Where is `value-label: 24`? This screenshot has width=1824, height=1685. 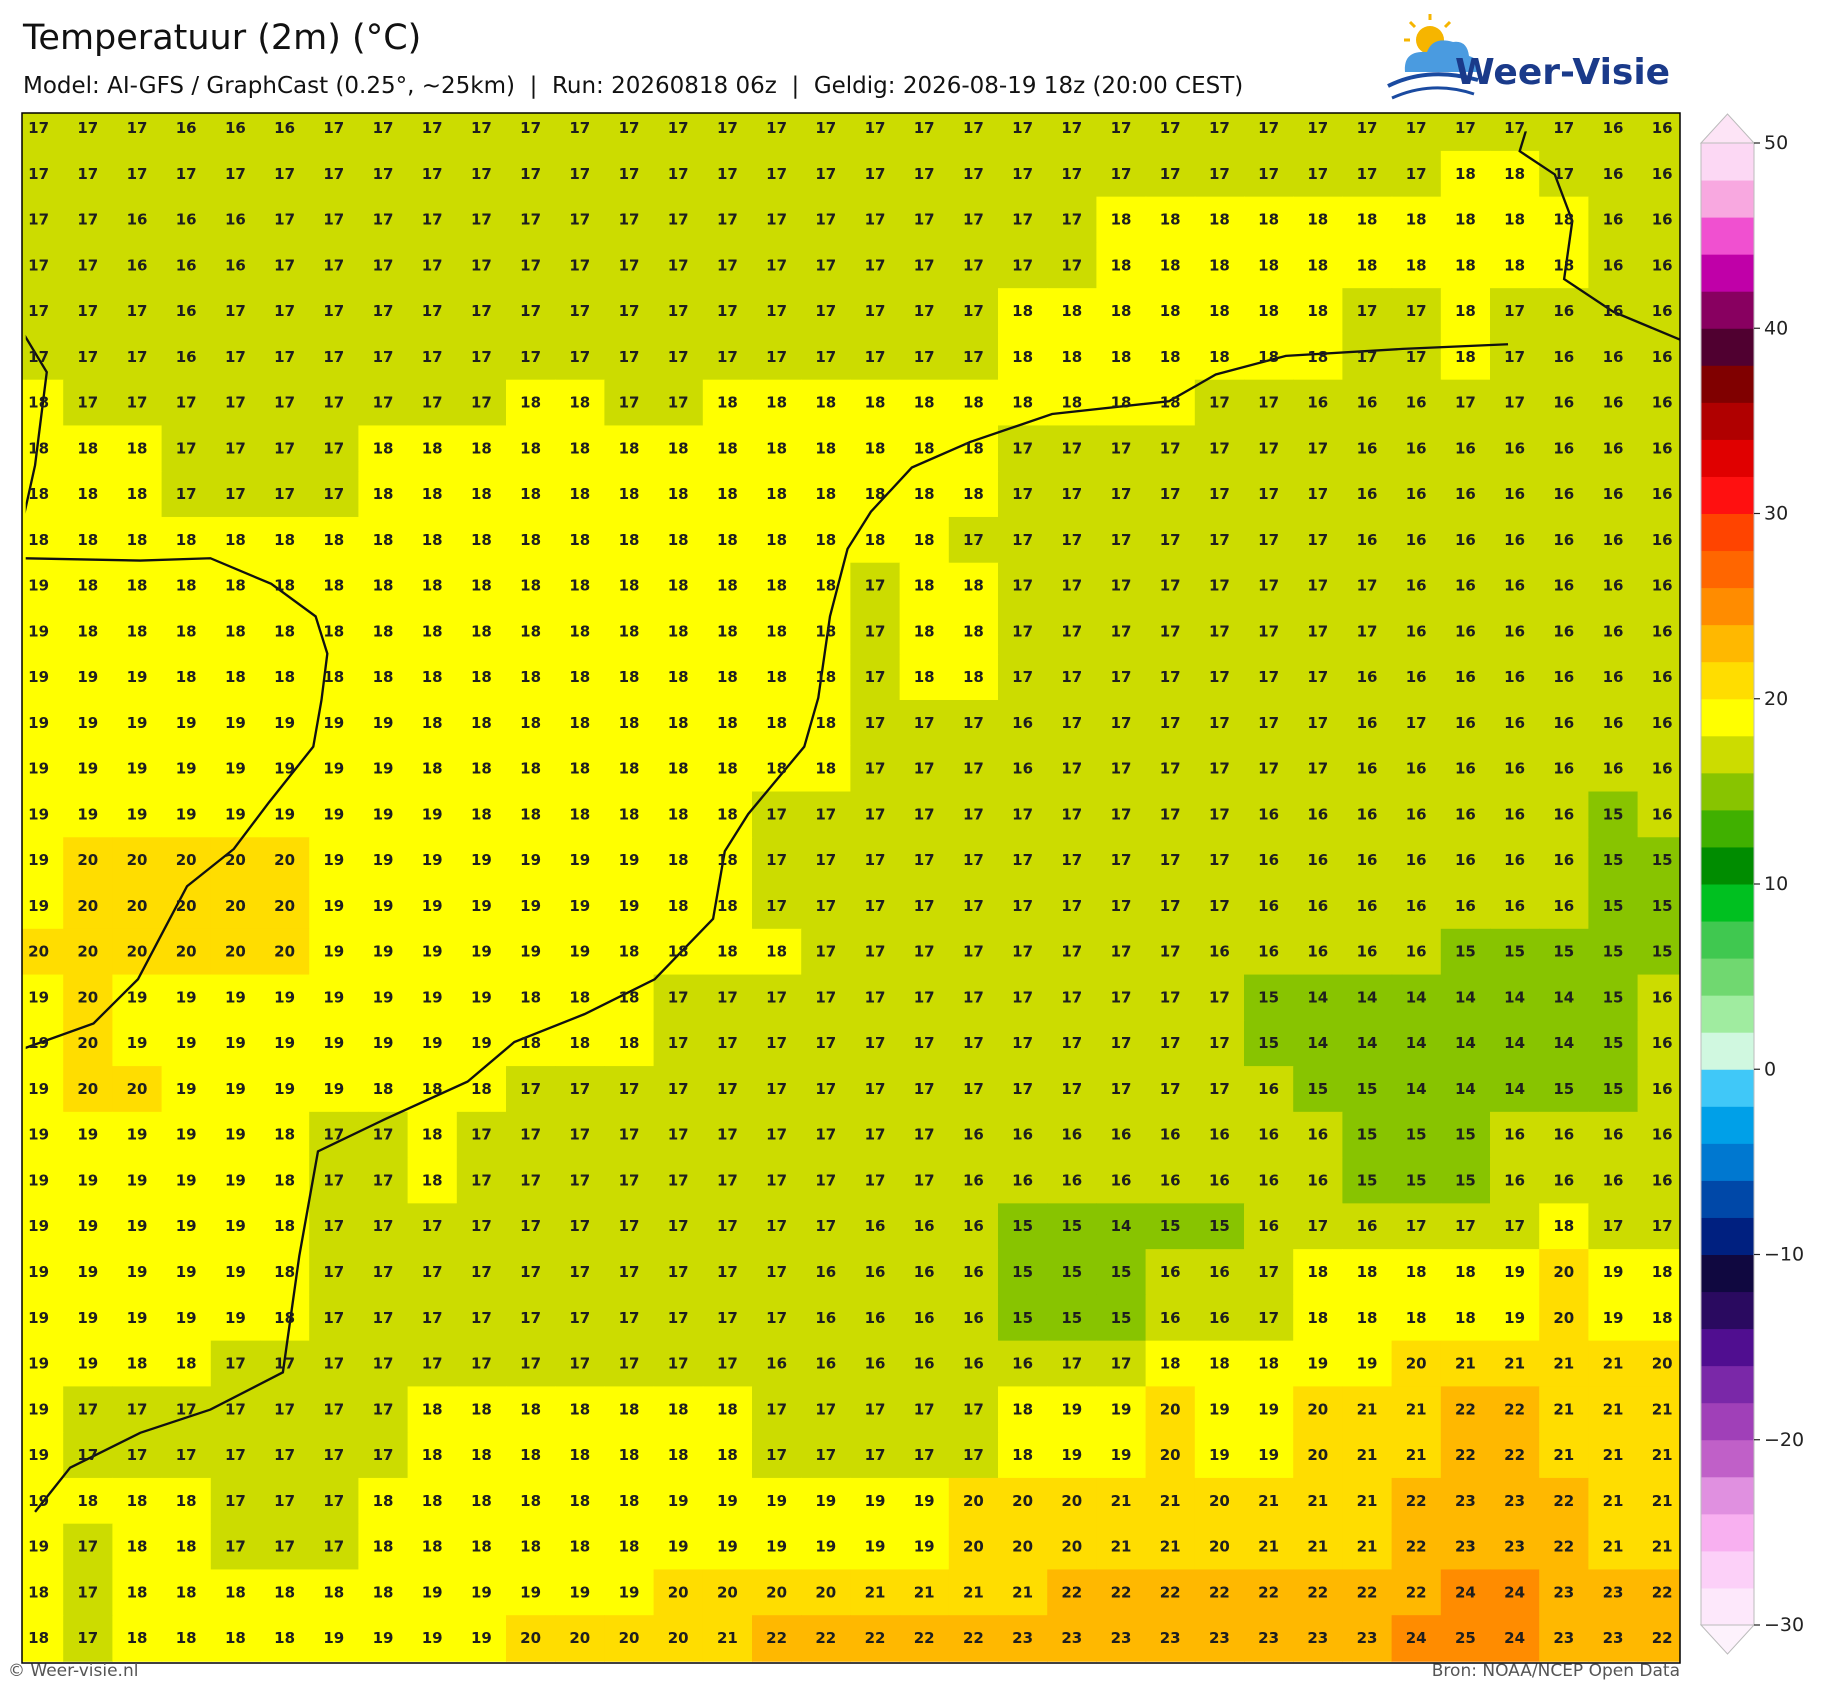
value-label: 24 is located at coordinates (1514, 1592).